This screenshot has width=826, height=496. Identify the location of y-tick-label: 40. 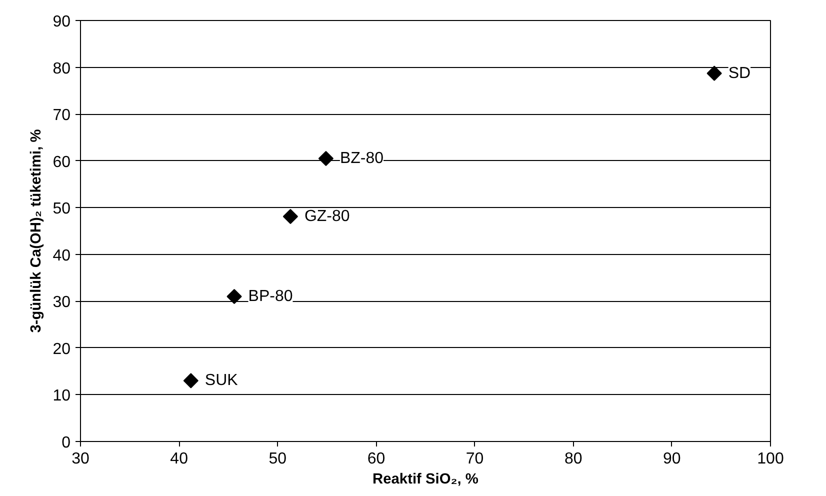
(61, 255).